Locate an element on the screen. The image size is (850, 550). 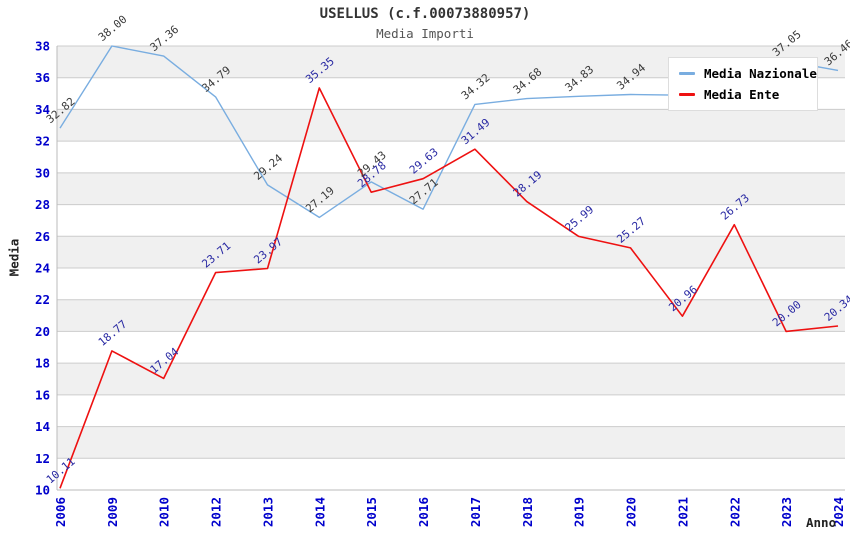
chart-title: USELLUS (c.f.00073880957) is located at coordinates (425, 14).